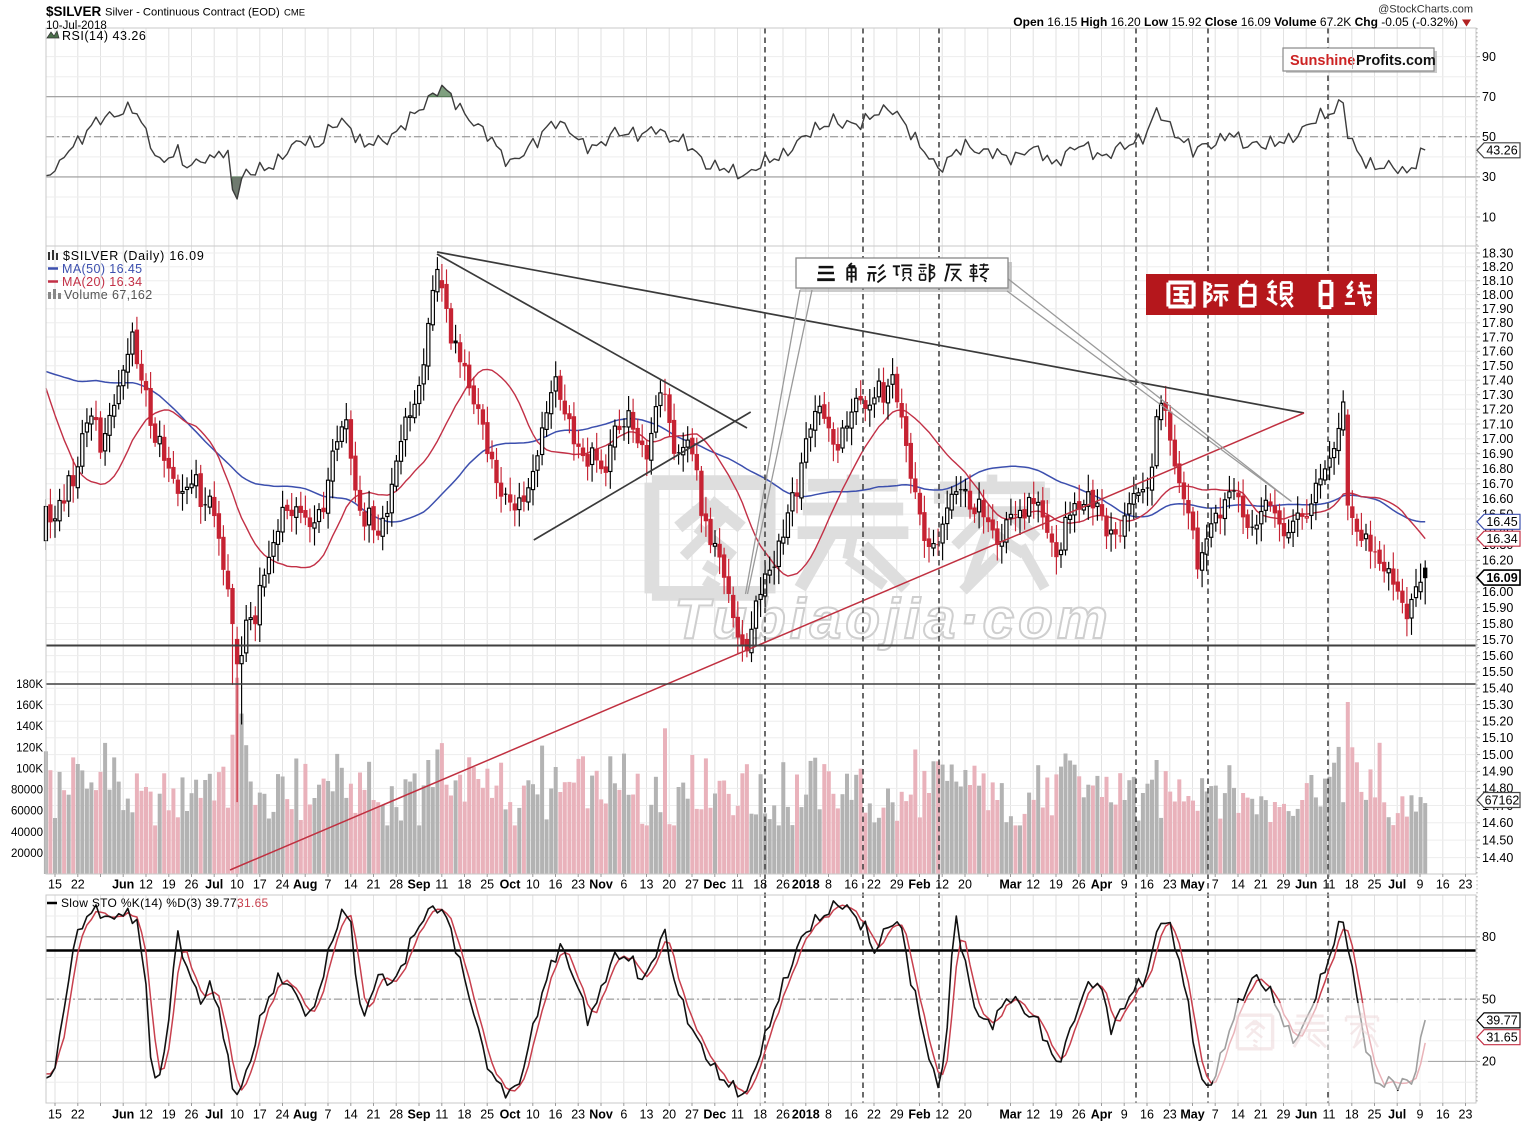  I want to click on svg-text: Feb, so click(919, 885).